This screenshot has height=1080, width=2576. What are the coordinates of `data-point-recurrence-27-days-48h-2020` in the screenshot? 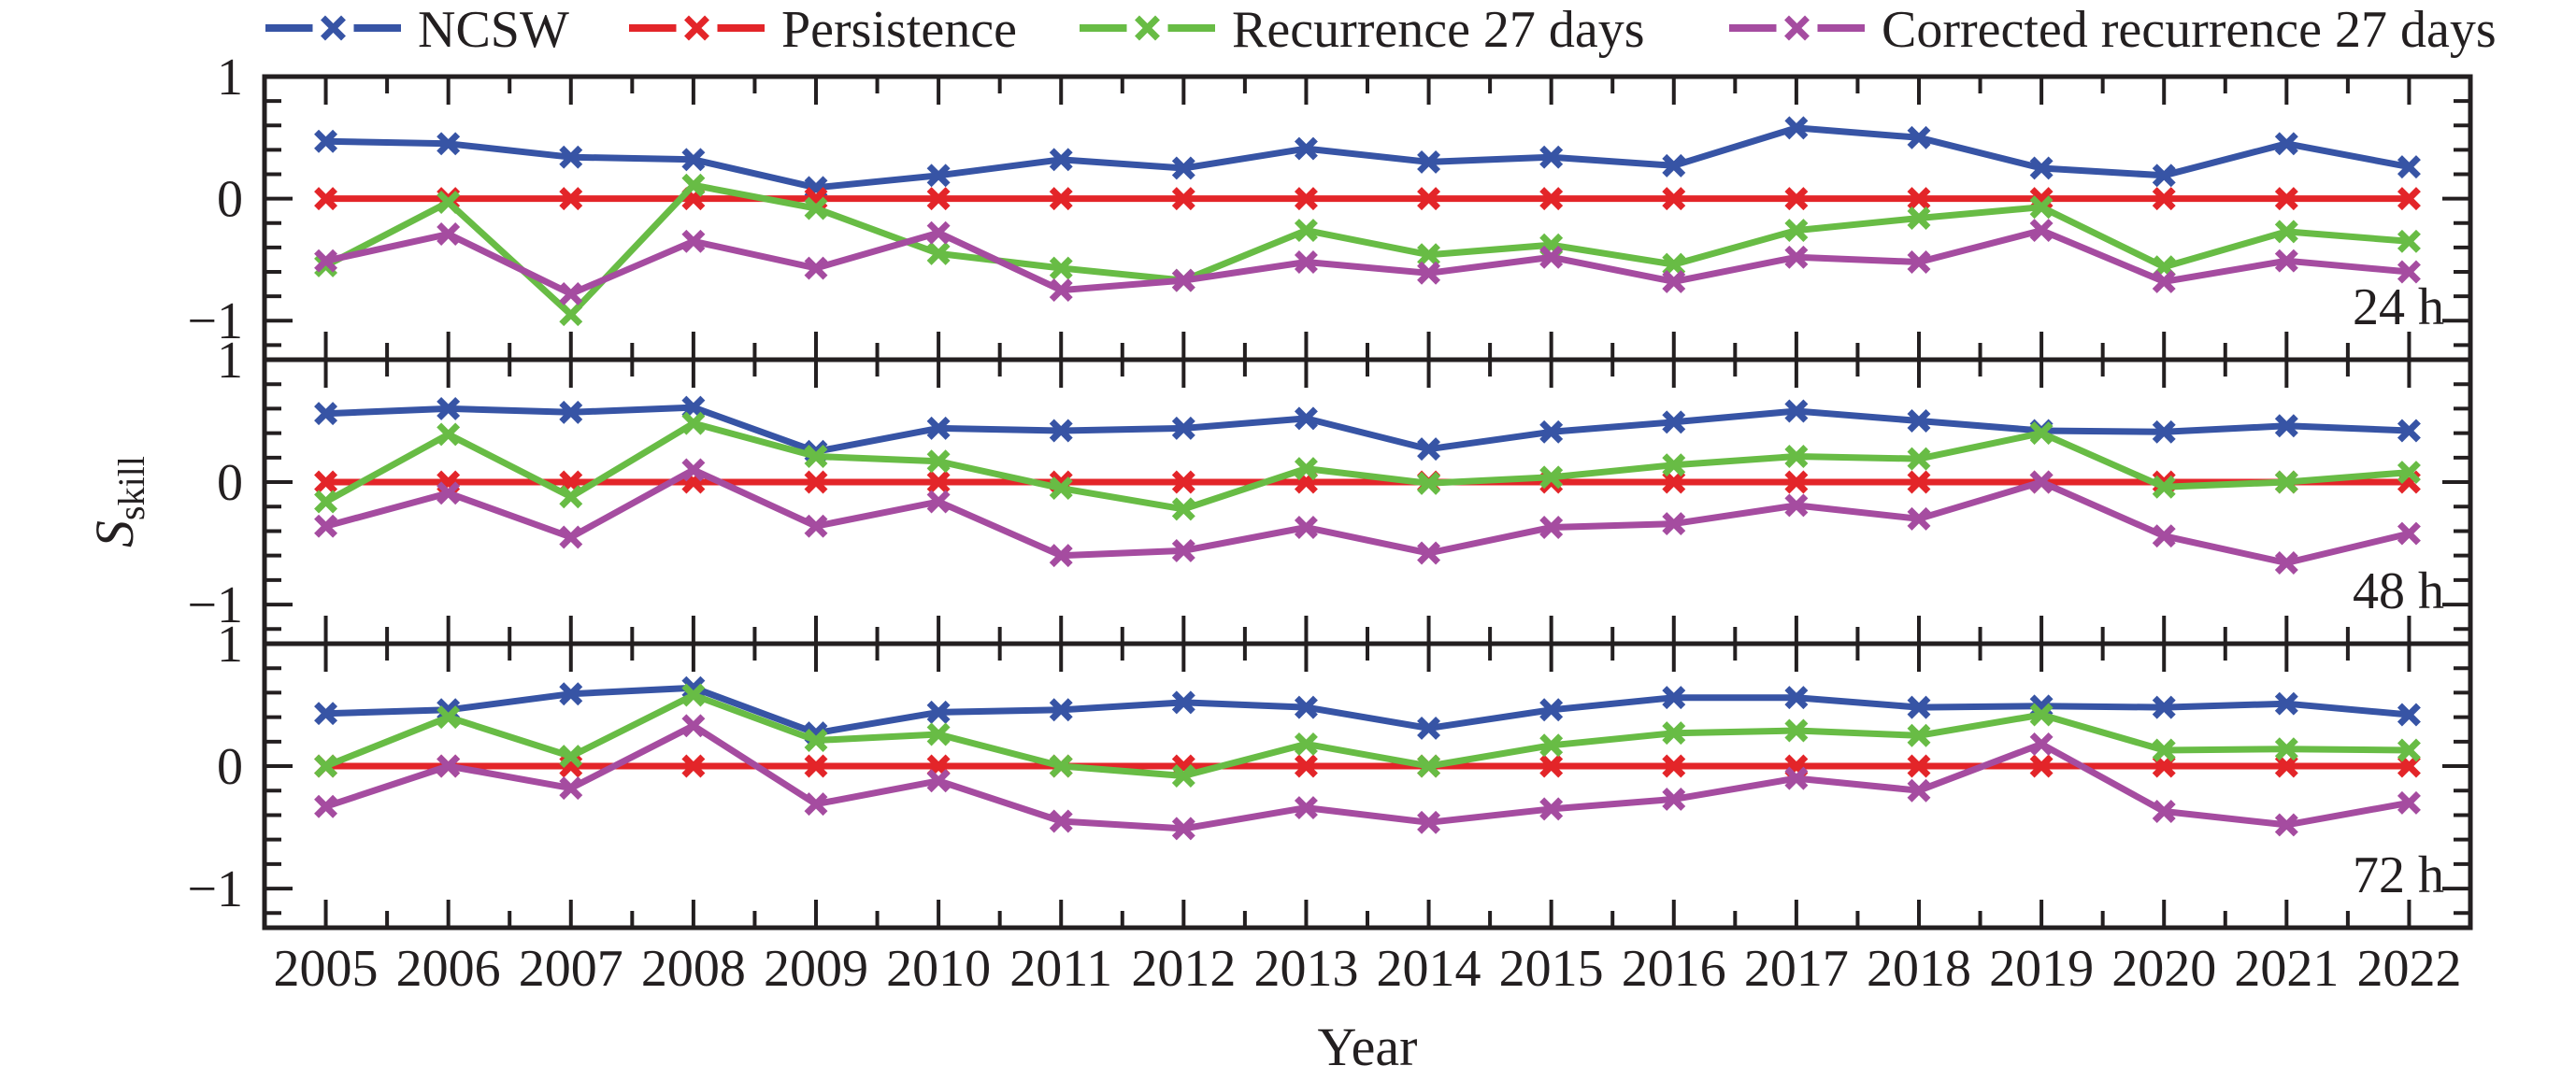 It's located at (2164, 487).